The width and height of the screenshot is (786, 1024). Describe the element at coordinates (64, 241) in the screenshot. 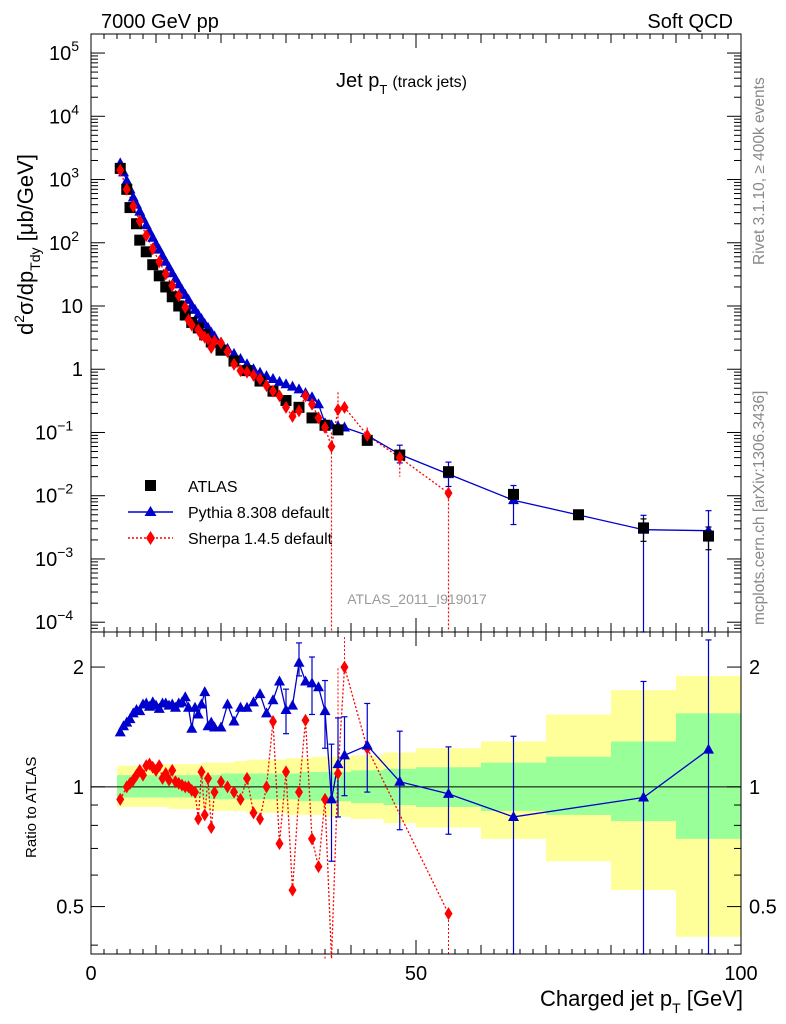

I see `y-tick-label: 10²` at that location.